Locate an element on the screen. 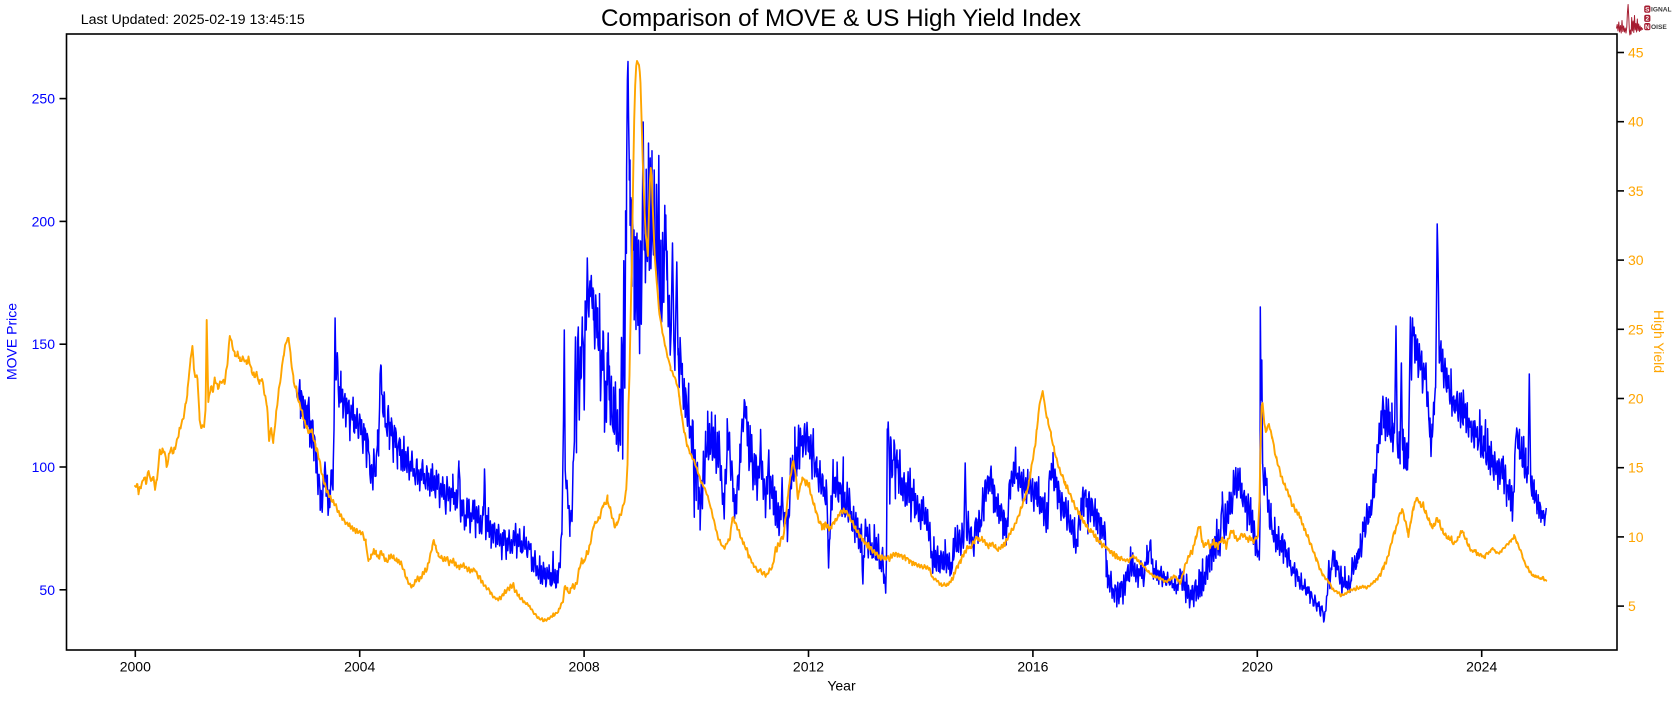  svg-text: 10 is located at coordinates (1636, 537).